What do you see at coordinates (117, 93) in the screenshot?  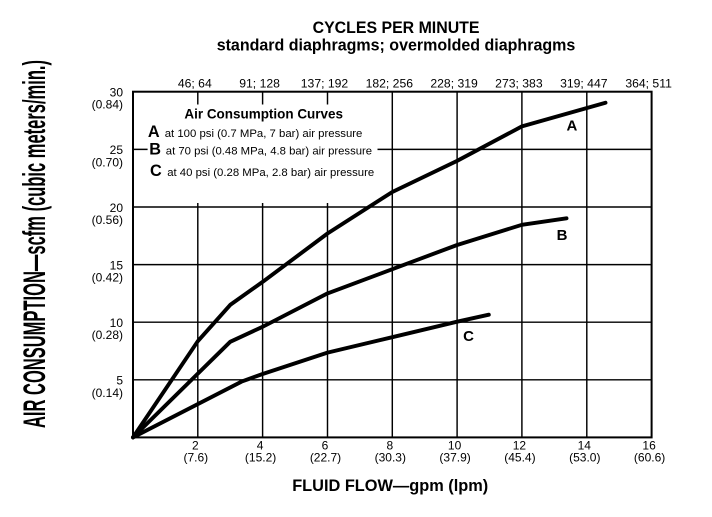 I see `svg-text: 30` at bounding box center [117, 93].